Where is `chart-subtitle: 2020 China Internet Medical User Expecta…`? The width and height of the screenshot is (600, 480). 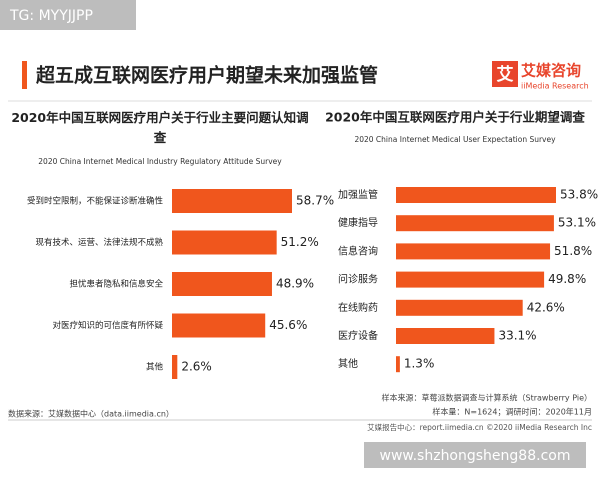 chart-subtitle: 2020 China Internet Medical User Expecta… is located at coordinates (455, 139).